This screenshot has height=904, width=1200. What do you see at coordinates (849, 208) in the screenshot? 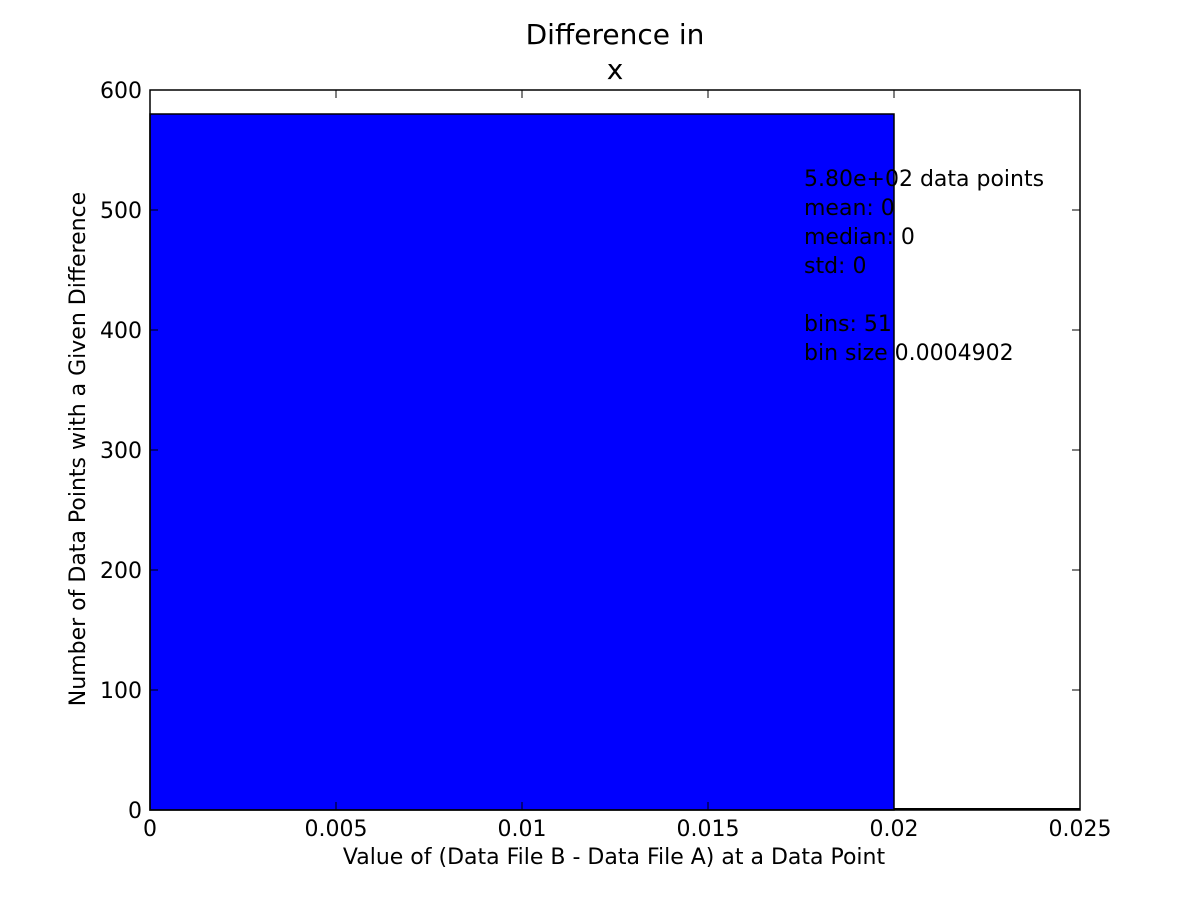
I see `stats-annotation-line: mean: 0` at bounding box center [849, 208].